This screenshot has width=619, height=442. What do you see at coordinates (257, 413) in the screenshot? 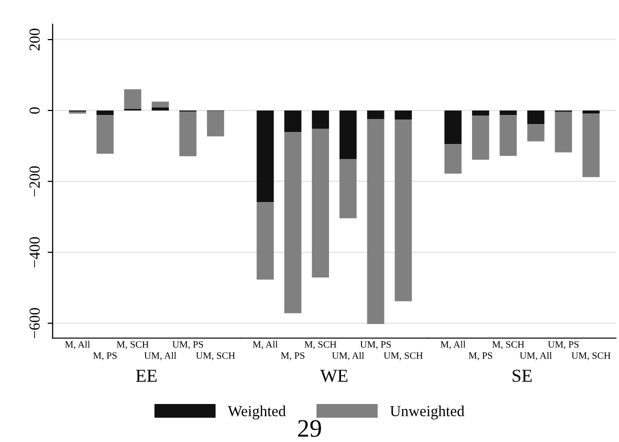
I see `legend-label: Weighted` at bounding box center [257, 413].